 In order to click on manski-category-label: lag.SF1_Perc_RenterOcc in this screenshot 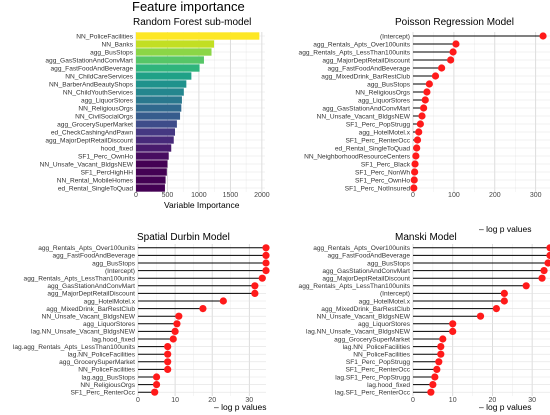, I will do `click(373, 393)`.